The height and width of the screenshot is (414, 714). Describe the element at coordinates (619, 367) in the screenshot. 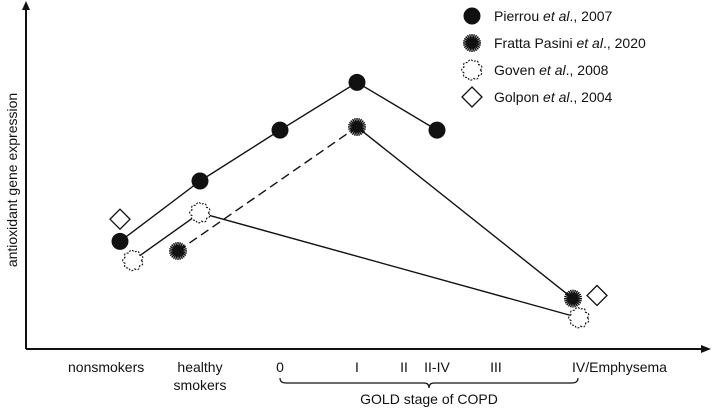

I see `x-tick-label-7: IV/Emphysema` at that location.